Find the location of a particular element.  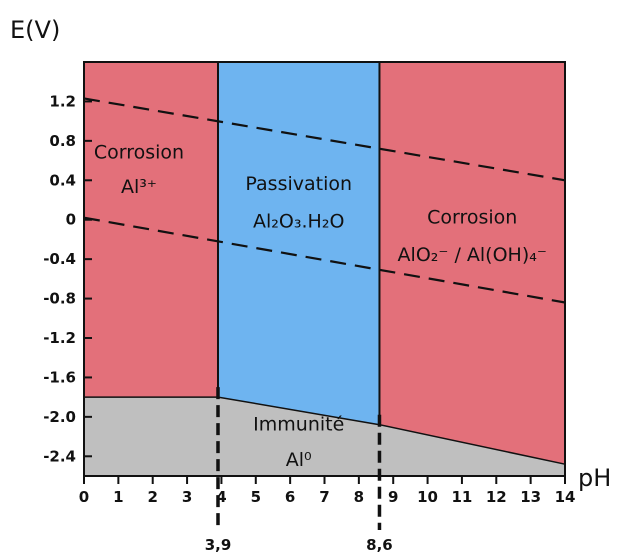

y-tick-label-4: -0.4 is located at coordinates (59, 259).